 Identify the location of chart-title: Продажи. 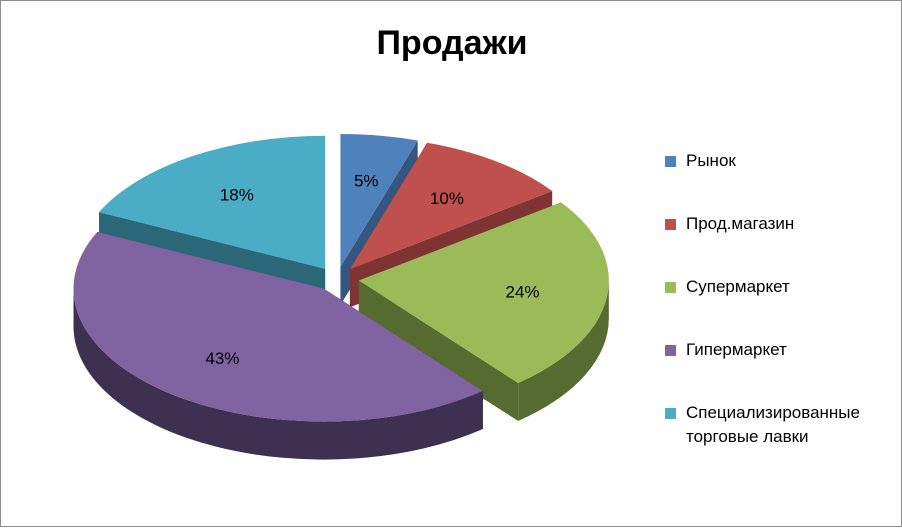
(452, 43).